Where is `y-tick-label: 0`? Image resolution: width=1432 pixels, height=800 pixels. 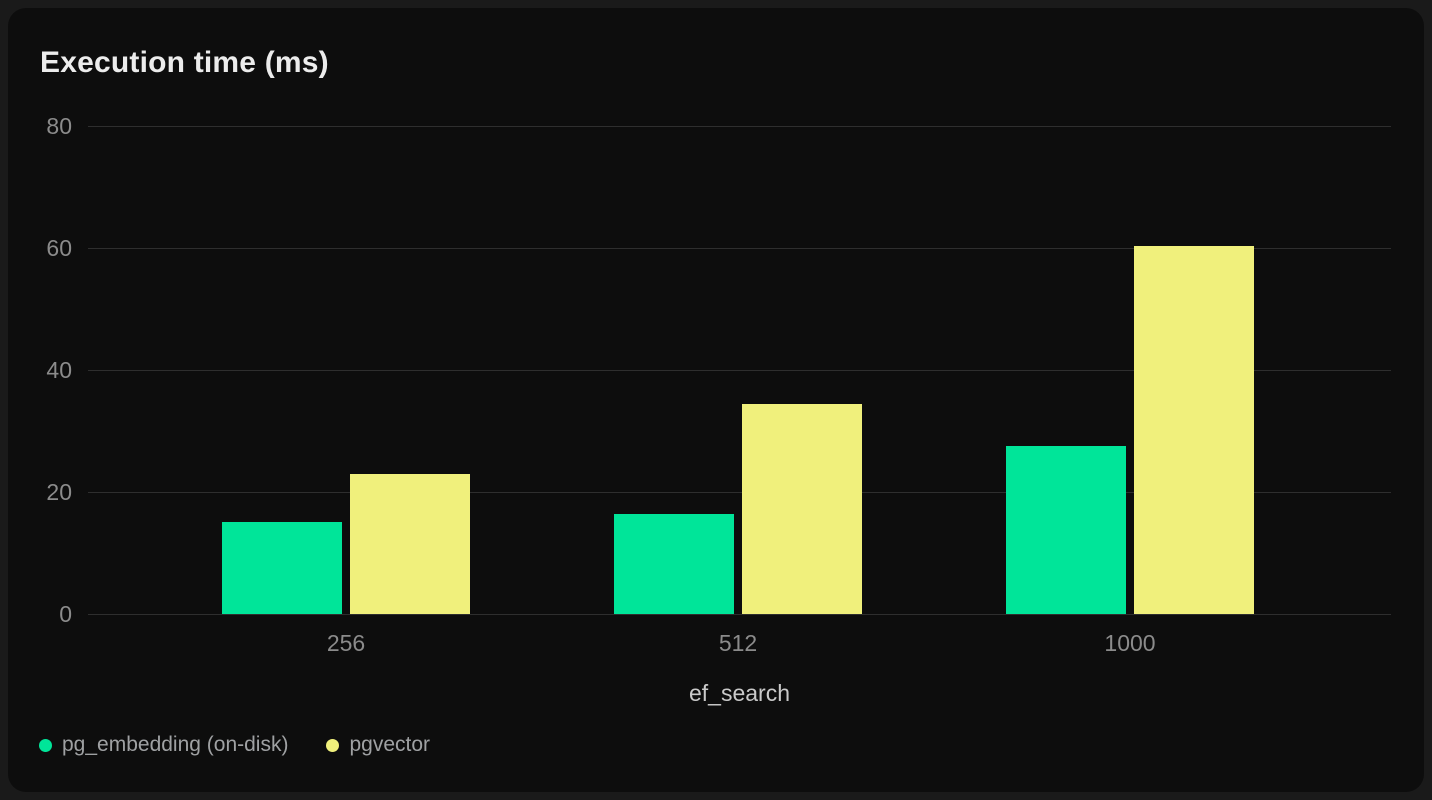
y-tick-label: 0 is located at coordinates (65, 614).